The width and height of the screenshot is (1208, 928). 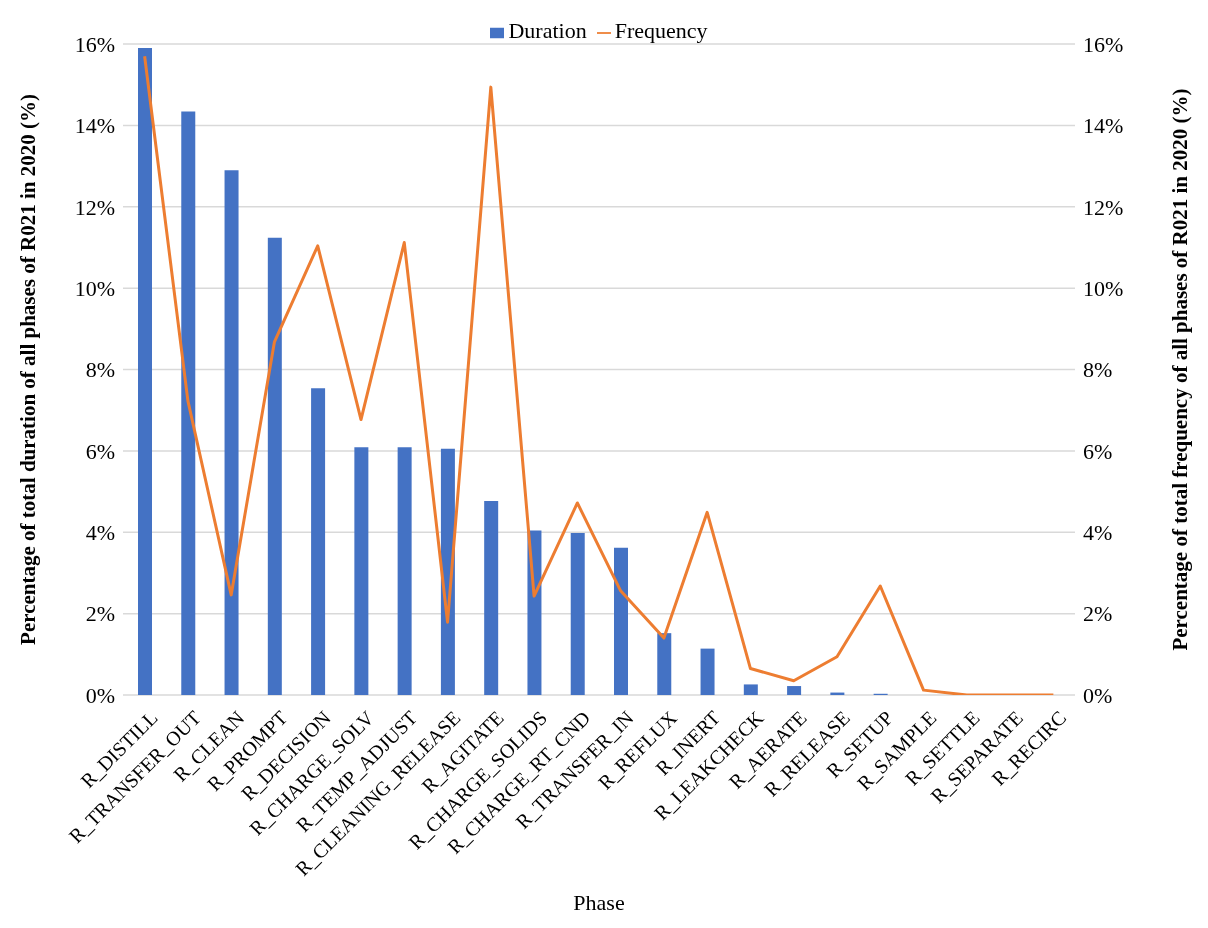 I want to click on y-tick-label: 10%, so click(x=94, y=288).